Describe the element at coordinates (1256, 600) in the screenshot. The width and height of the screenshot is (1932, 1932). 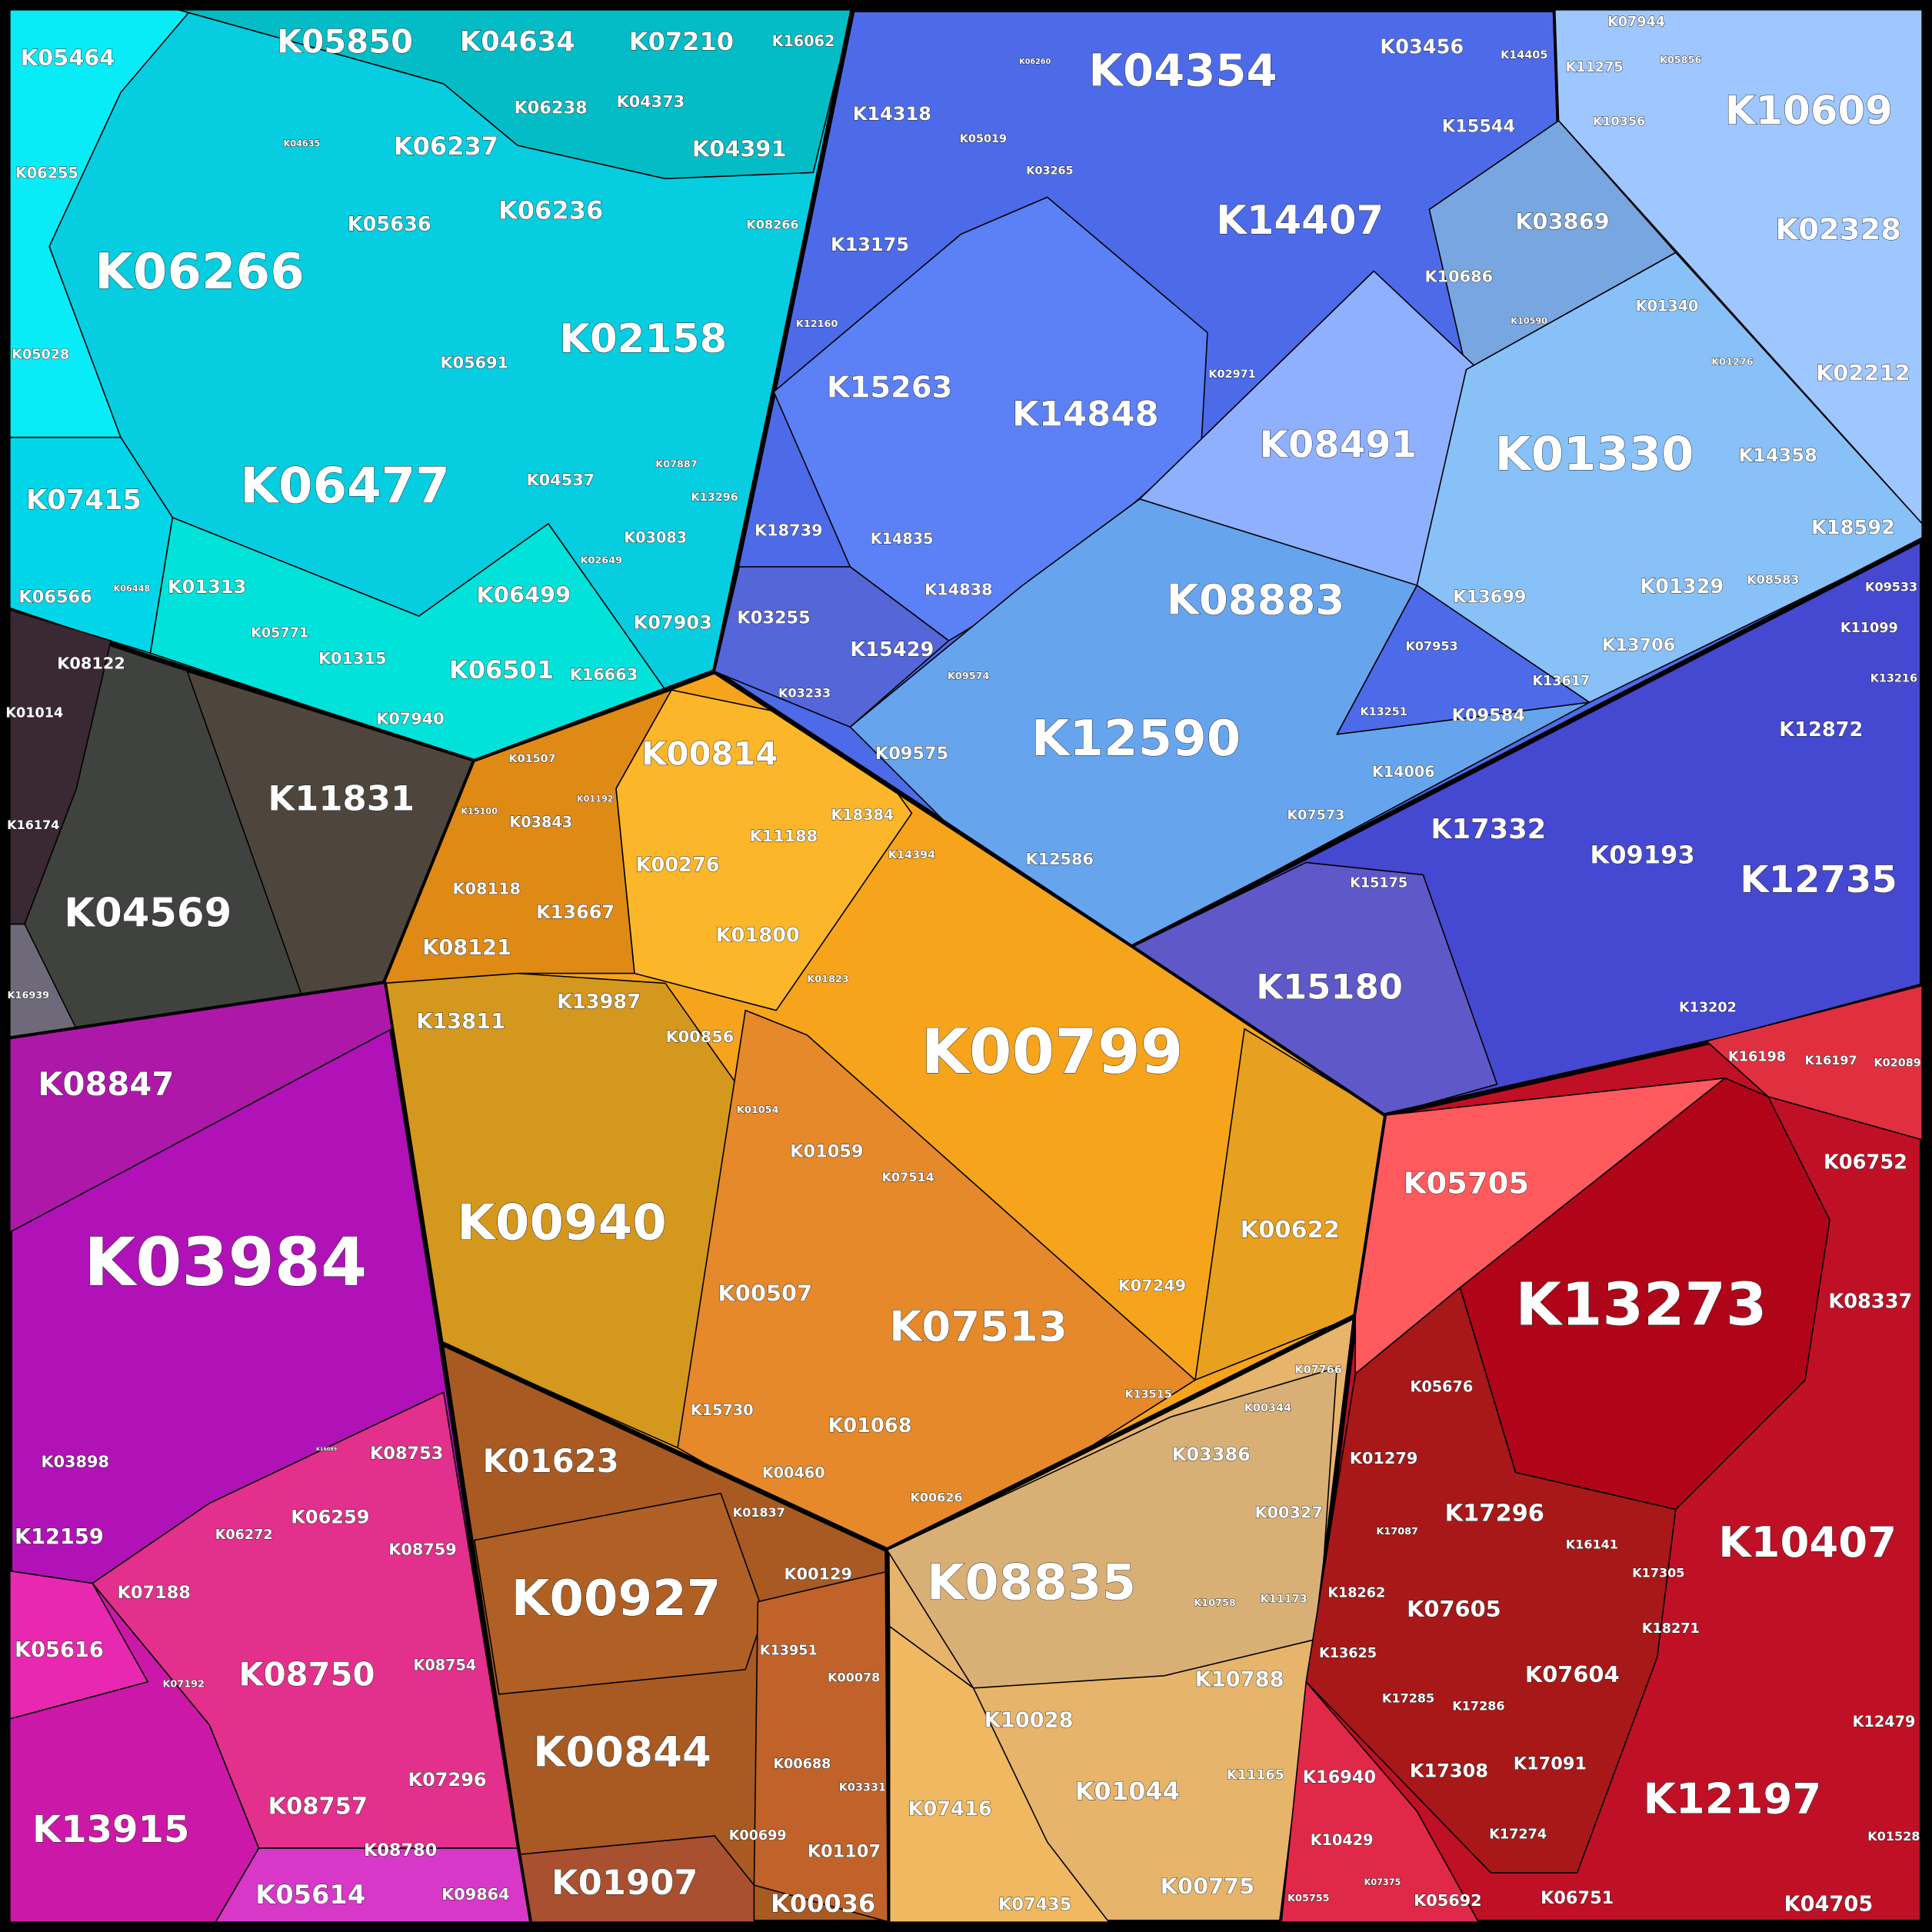
I see `cell-label: K08883` at that location.